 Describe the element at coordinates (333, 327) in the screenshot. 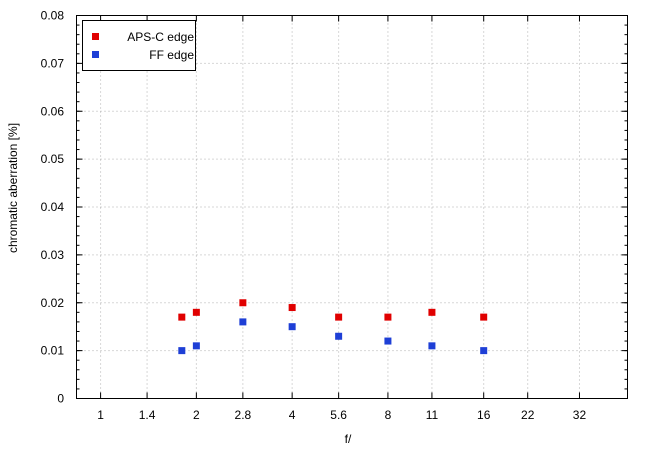

I see `data-points` at that location.